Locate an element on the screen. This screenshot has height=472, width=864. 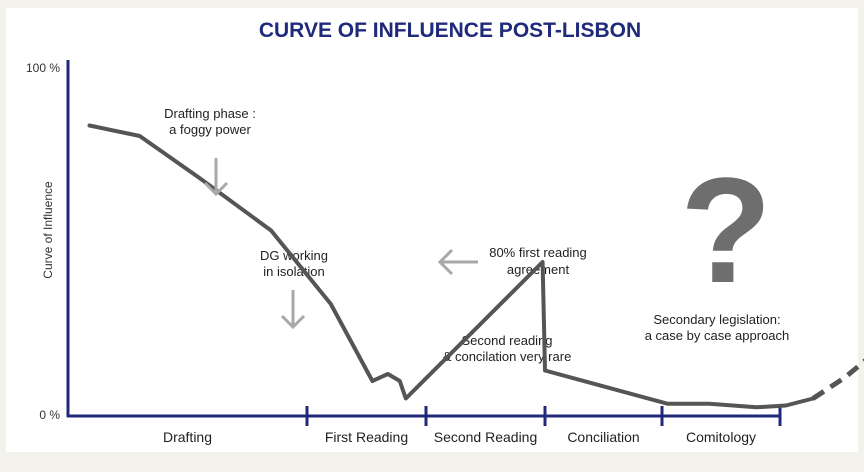
phase-label: Drafting is located at coordinates (187, 437).